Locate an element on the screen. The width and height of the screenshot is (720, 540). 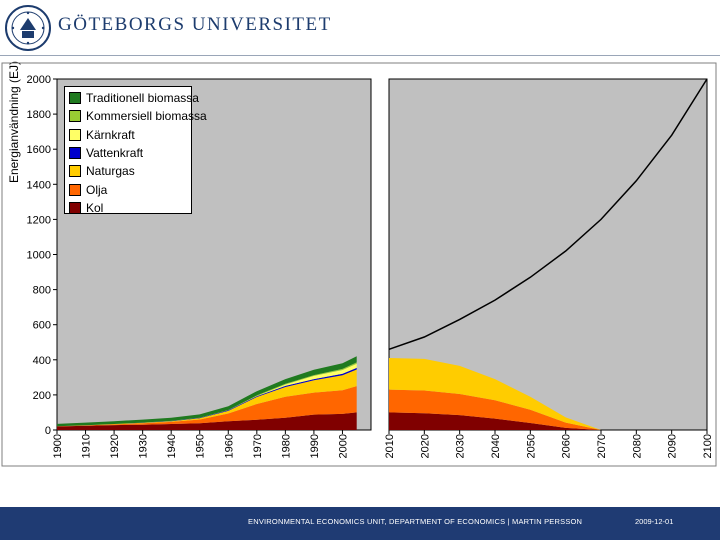
legend-item-naturgas: Naturgas is located at coordinates (130, 171).